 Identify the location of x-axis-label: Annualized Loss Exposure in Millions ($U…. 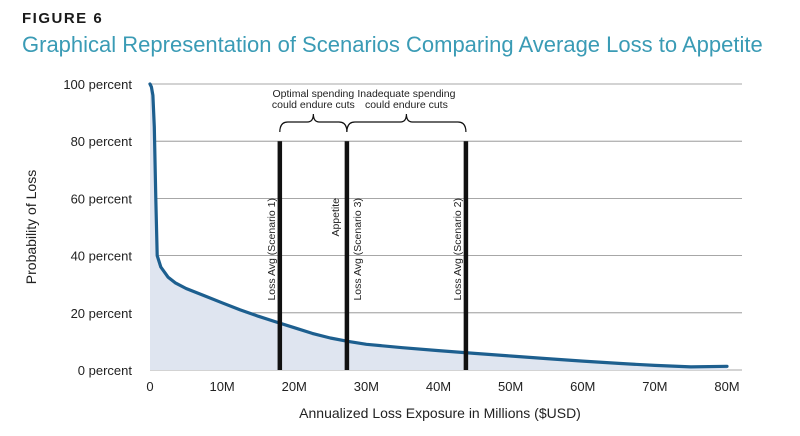
(440, 413).